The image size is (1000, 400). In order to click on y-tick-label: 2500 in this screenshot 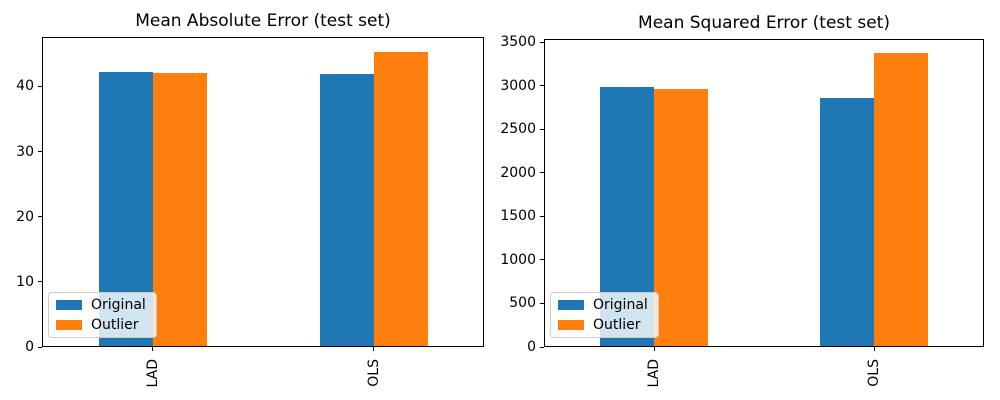, I will do `click(518, 129)`.